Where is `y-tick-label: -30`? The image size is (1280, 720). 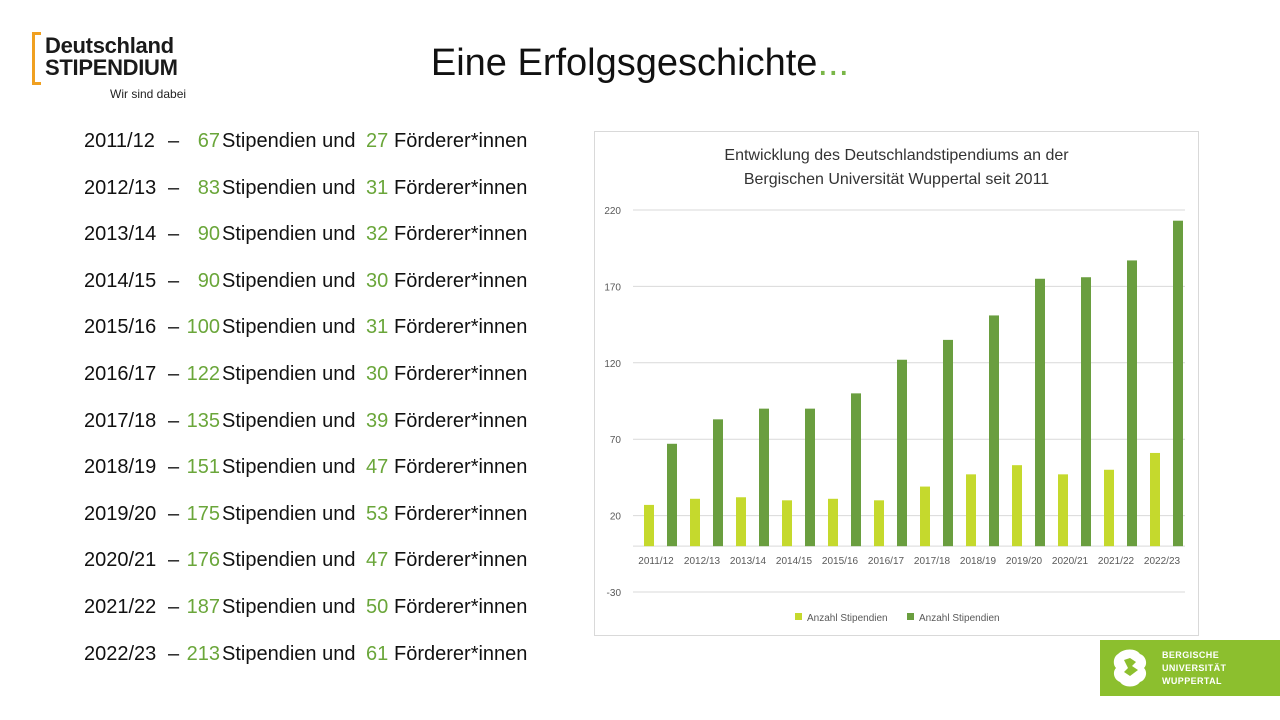
y-tick-label: -30 is located at coordinates (614, 593).